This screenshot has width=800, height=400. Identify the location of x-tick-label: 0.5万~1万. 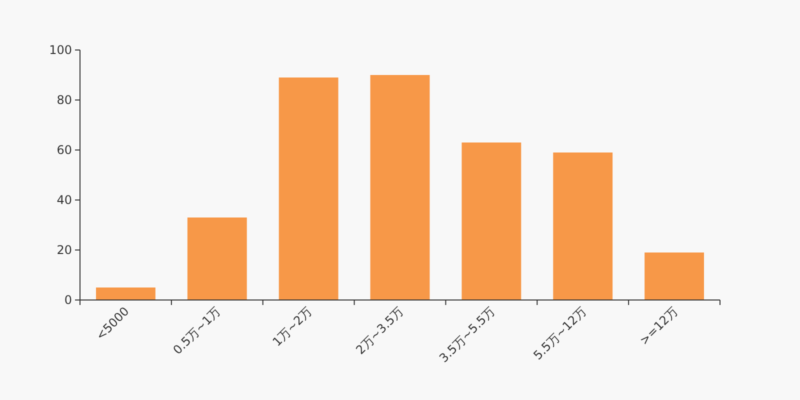
(197, 331).